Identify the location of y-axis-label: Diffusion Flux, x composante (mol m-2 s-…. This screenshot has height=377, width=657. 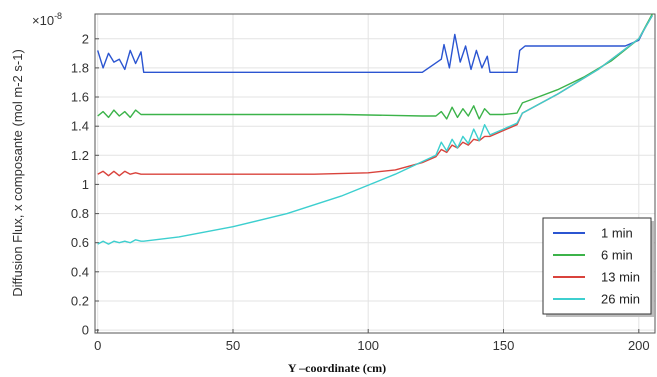
(17, 173).